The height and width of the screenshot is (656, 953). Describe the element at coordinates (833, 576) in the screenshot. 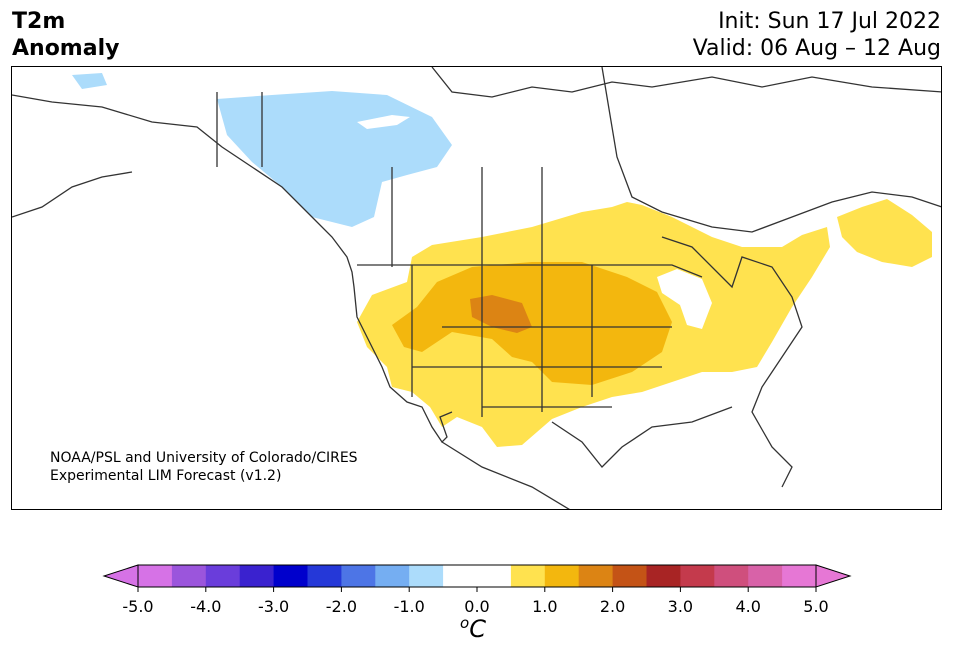

I see `colorbar-right-extend` at that location.